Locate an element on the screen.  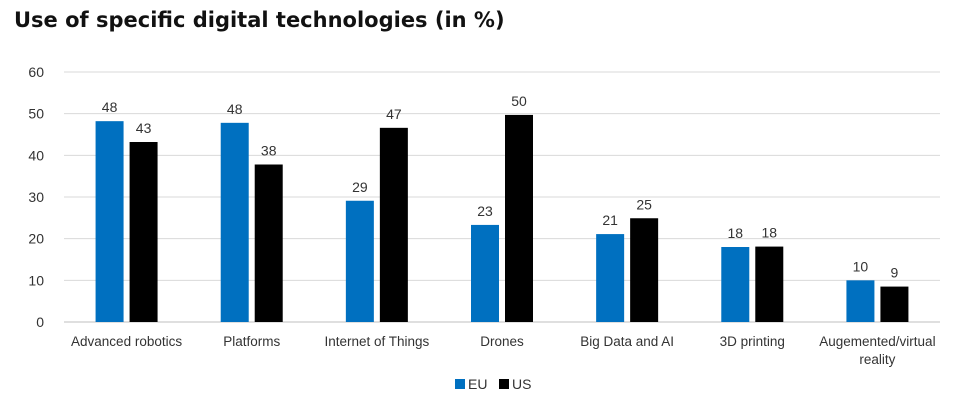
y-tick-label: 60 is located at coordinates (36, 72).